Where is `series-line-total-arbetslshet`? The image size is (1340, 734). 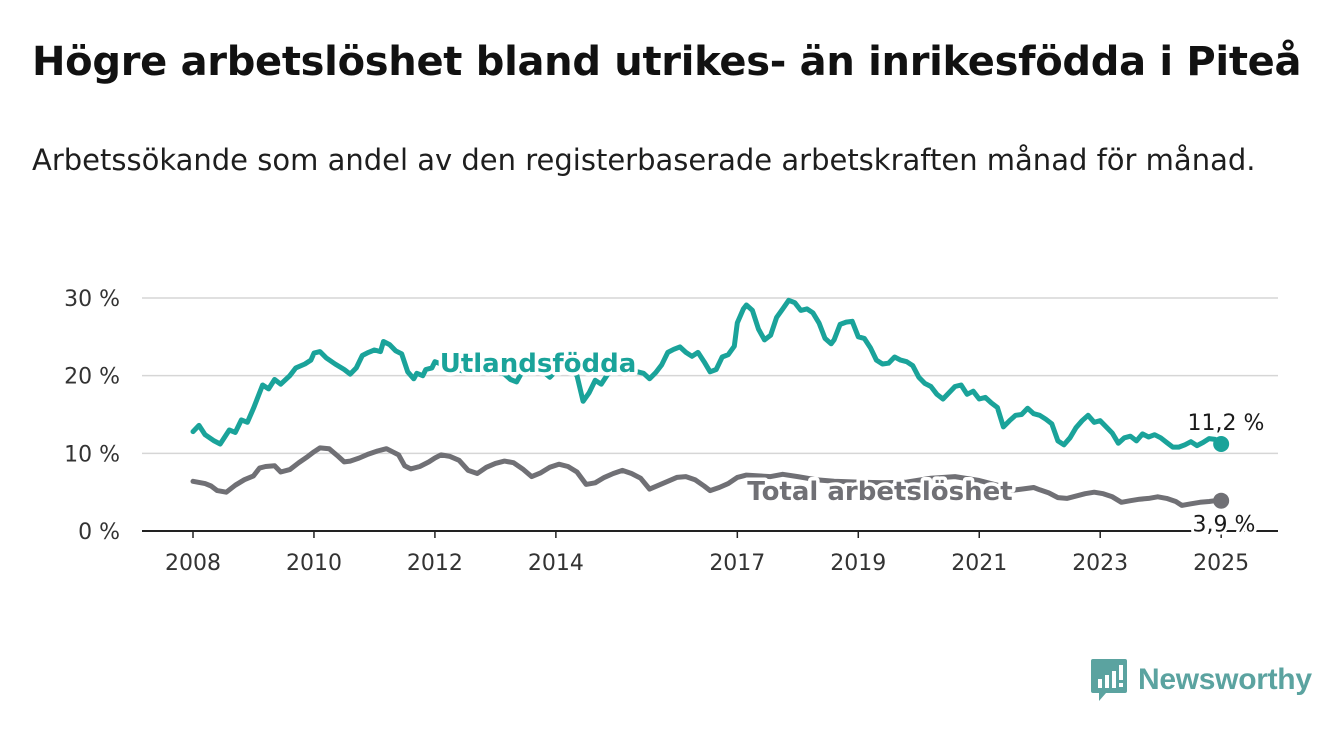
series-line-total-arbetslshet is located at coordinates (707, 476).